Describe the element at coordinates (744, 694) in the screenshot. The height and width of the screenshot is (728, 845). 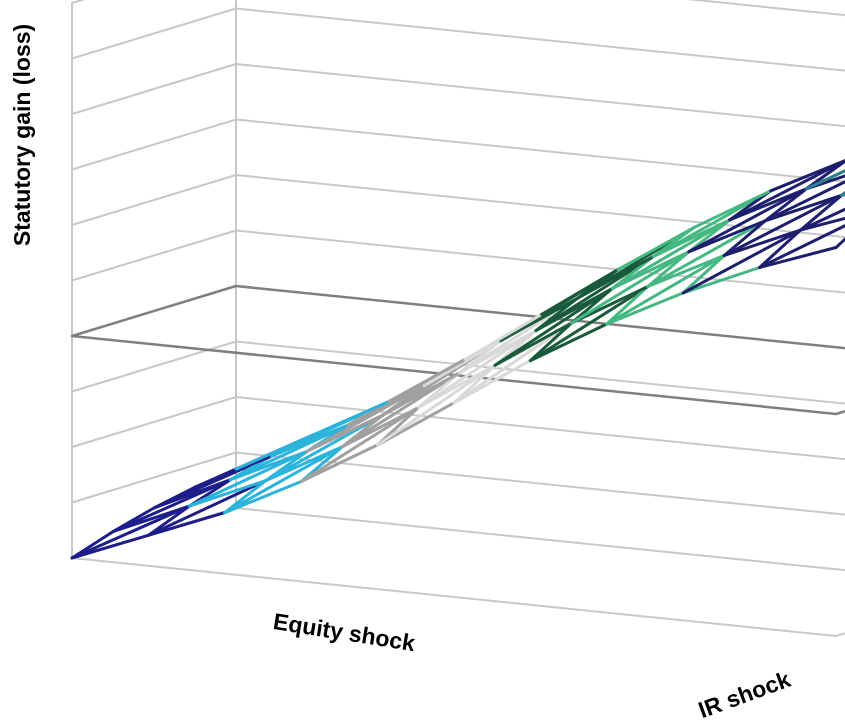
I see `y-axis-label: IR shock` at that location.